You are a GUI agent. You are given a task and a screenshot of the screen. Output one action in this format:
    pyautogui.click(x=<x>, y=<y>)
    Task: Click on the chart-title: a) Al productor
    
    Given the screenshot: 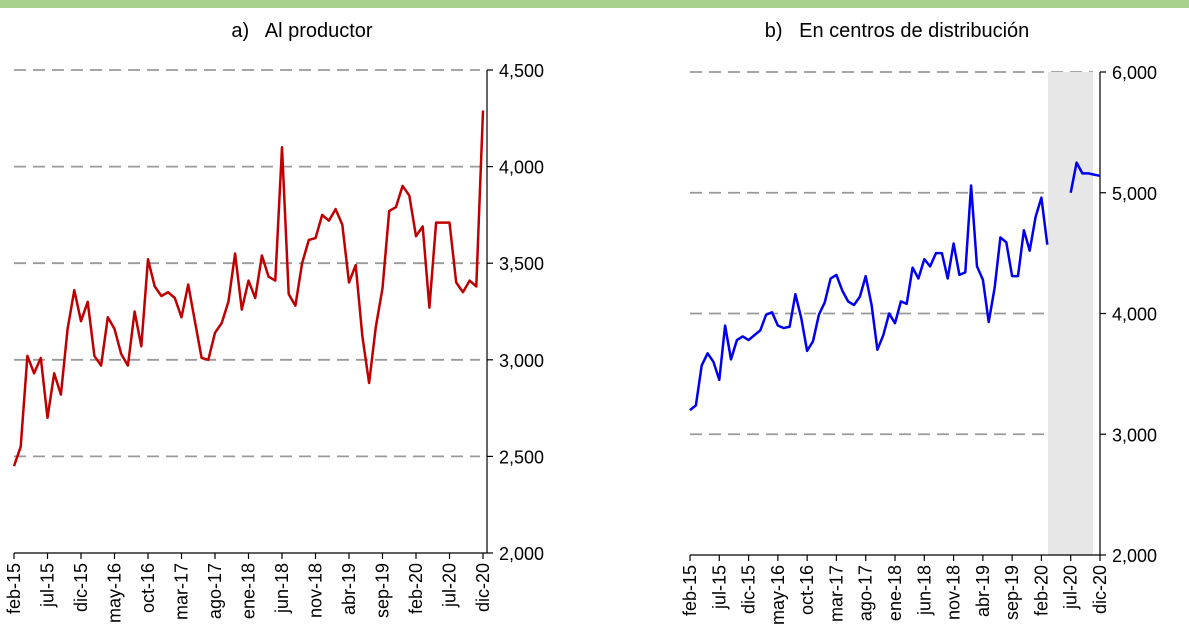 What is the action you would take?
    pyautogui.click(x=302, y=31)
    